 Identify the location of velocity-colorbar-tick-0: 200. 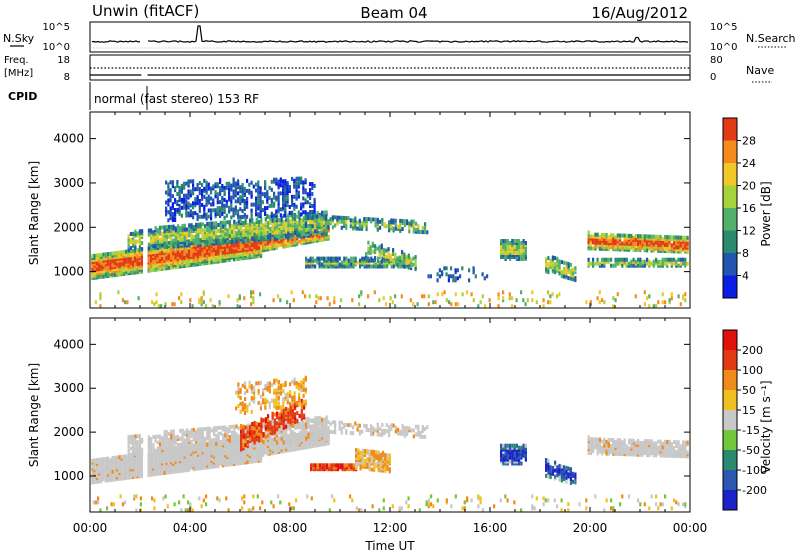
(752, 350).